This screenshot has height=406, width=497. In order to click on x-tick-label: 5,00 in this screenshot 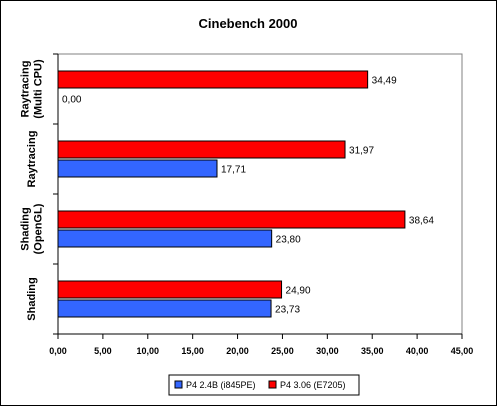, I will do `click(103, 351)`.